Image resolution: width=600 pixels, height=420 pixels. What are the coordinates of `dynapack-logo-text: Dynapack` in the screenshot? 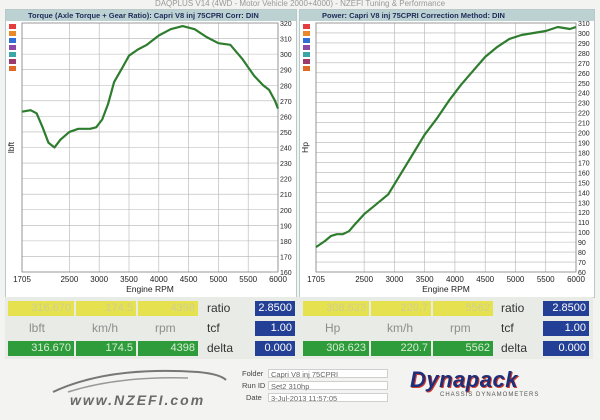 It's located at (464, 379).